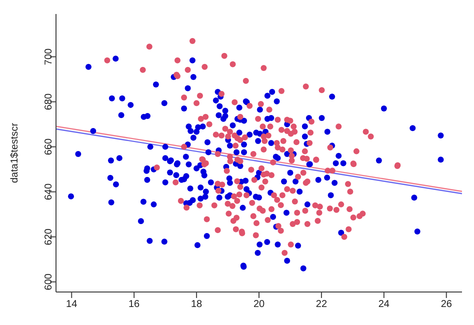  I want to click on y-tick-label: 680, so click(49, 101).